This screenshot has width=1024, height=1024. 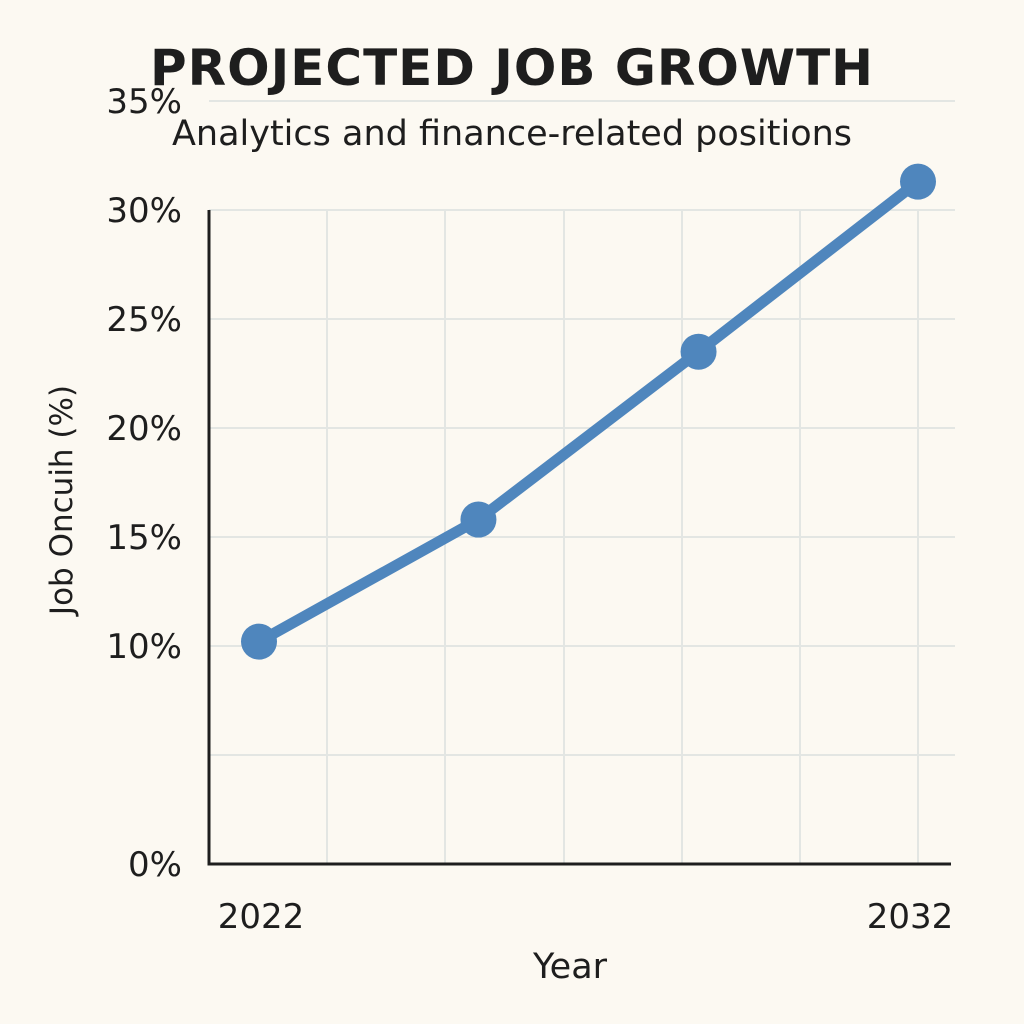 I want to click on x-axis-label: Year, so click(x=570, y=967).